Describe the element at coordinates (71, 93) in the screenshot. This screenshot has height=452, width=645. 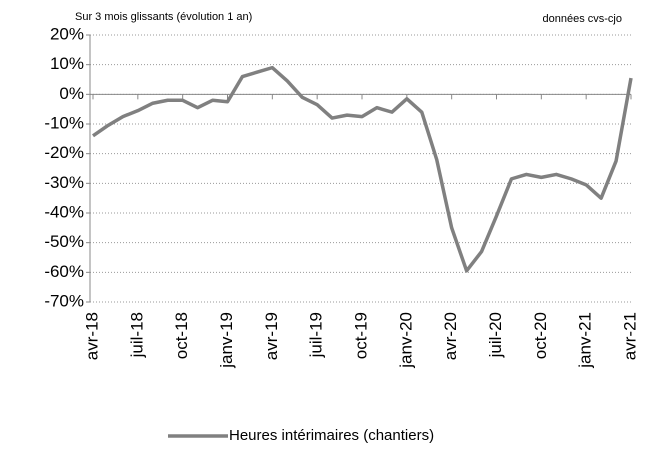
I see `y-tick-label: 0%` at that location.